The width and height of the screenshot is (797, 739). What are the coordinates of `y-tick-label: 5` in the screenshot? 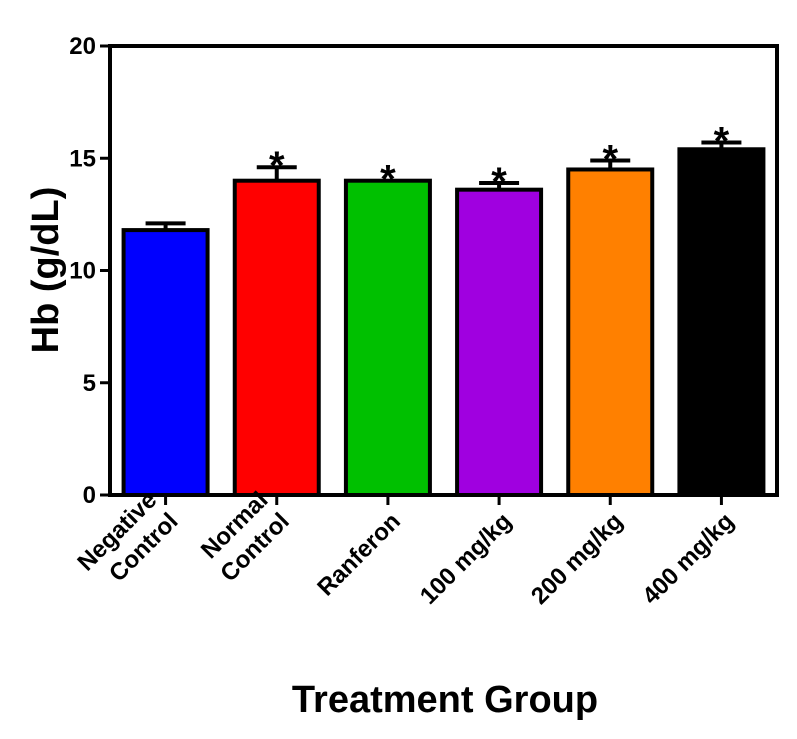 It's located at (89, 383).